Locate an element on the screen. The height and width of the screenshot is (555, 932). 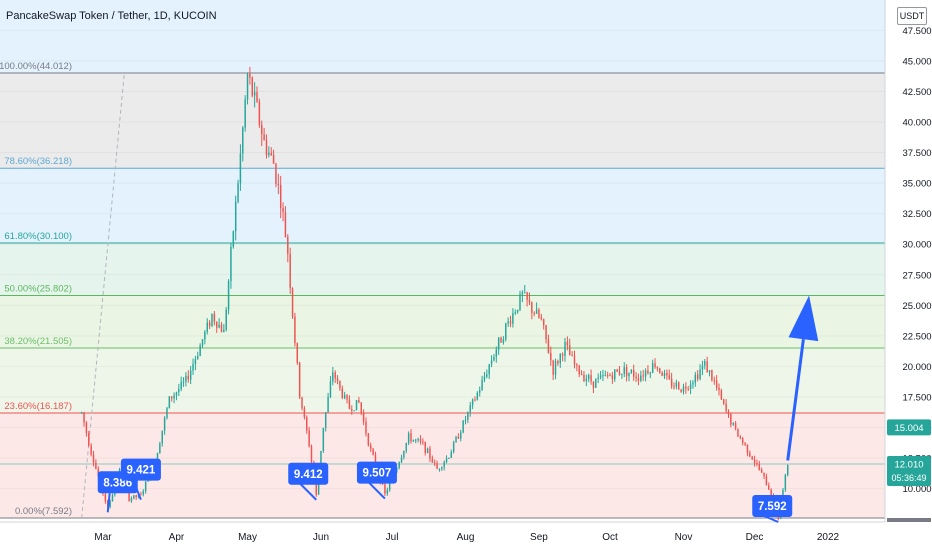
y-tick-label: 42.500 is located at coordinates (916, 92).